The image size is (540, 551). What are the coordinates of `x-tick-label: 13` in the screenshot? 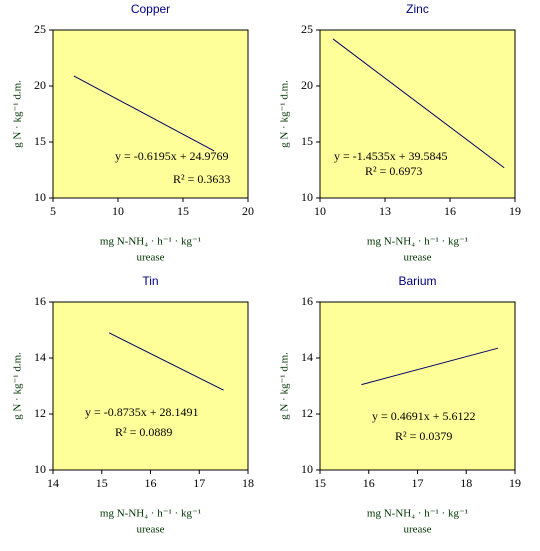 It's located at (385, 211).